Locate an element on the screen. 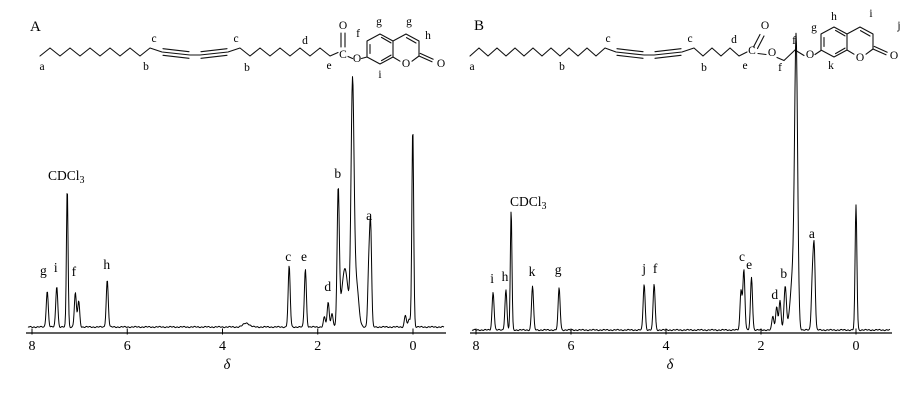 The height and width of the screenshot is (401, 916). structure-label-k: k is located at coordinates (831, 66).